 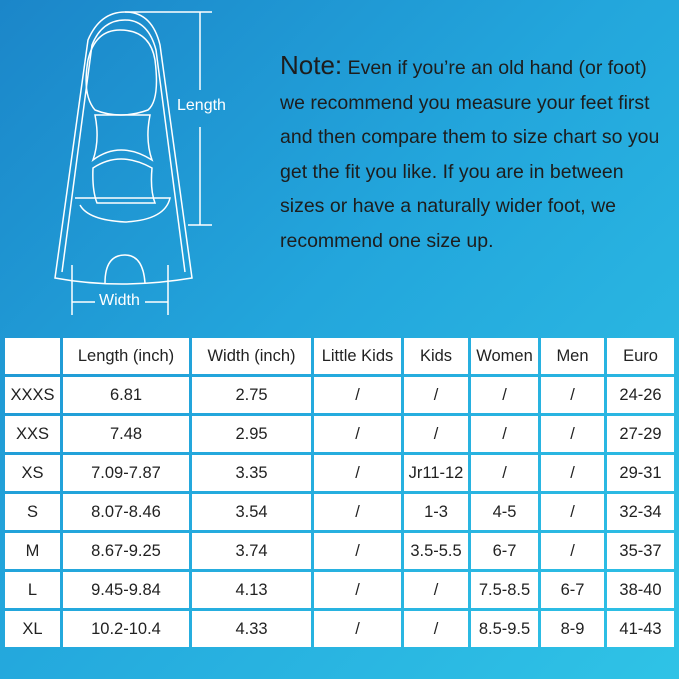 I want to click on table-row: XS 7.09-7.87 3.35/Jr11-12//29-31, so click(x=339, y=473).